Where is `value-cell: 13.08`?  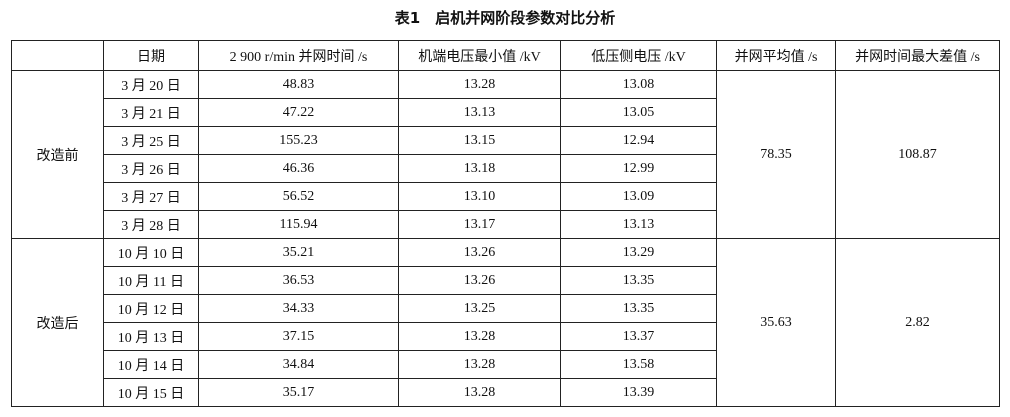 value-cell: 13.08 is located at coordinates (638, 84).